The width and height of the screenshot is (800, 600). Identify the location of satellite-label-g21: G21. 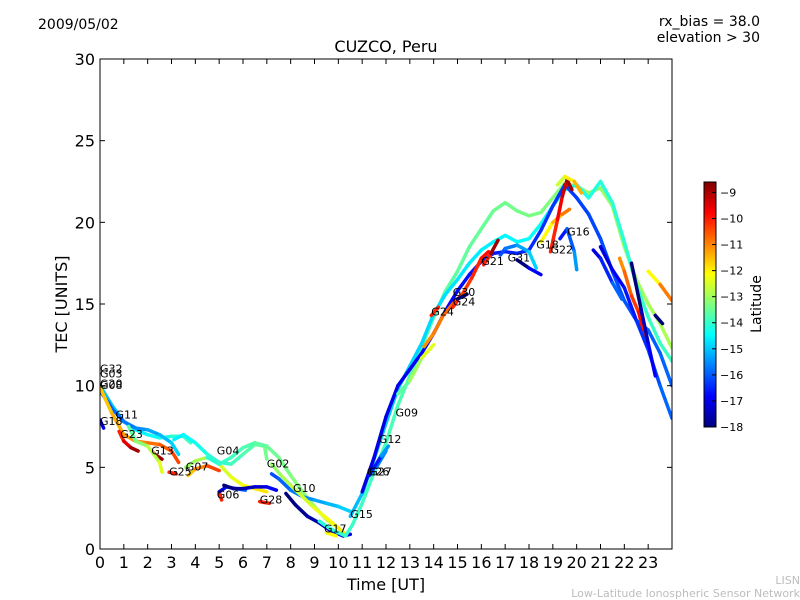
(492, 261).